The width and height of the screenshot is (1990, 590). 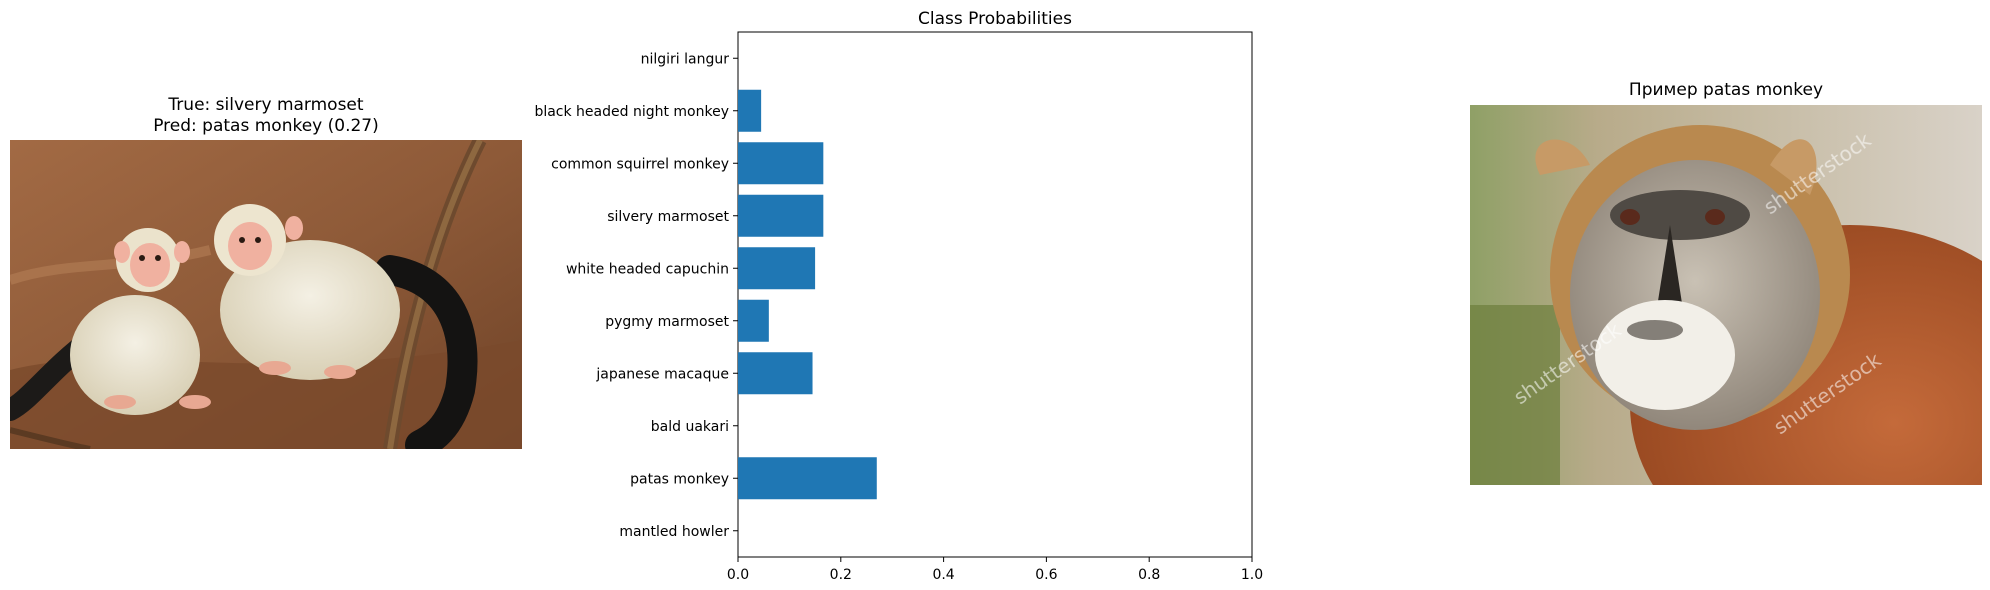 I want to click on bar-japanese-macaque, so click(x=775, y=373).